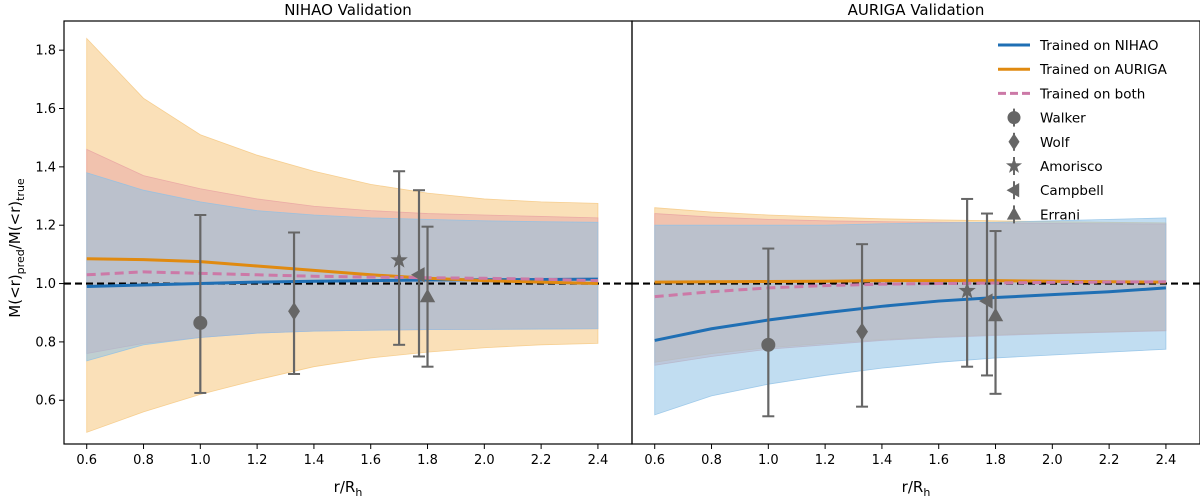 The width and height of the screenshot is (1200, 496). I want to click on x-axis-label-left: r/Rh, so click(348, 487).